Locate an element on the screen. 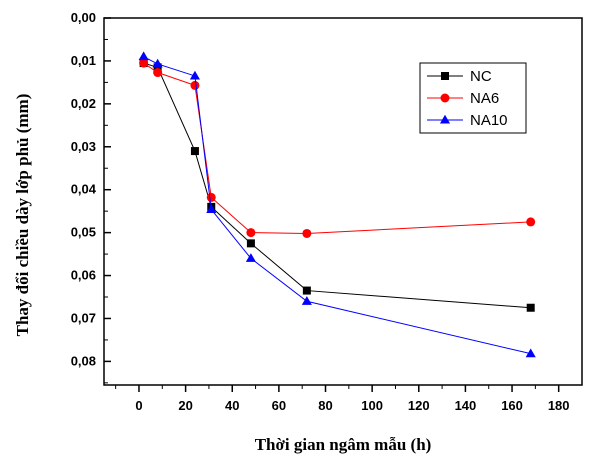  legend: NC NA6 NA10 is located at coordinates (473, 98).